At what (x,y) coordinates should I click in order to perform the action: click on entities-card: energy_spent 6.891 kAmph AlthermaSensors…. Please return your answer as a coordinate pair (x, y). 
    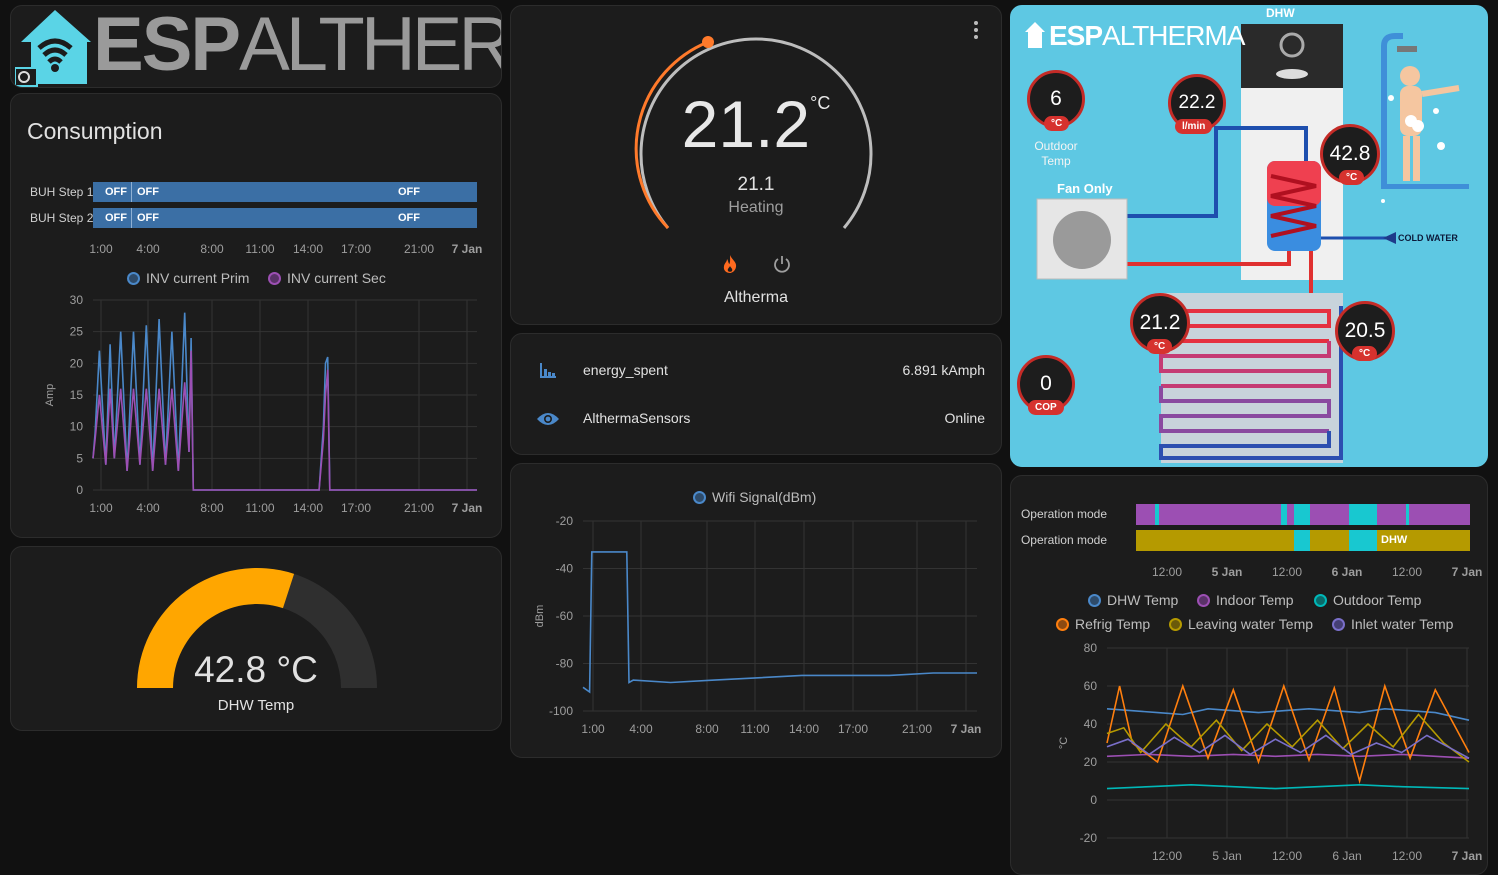
    Looking at the image, I should click on (756, 394).